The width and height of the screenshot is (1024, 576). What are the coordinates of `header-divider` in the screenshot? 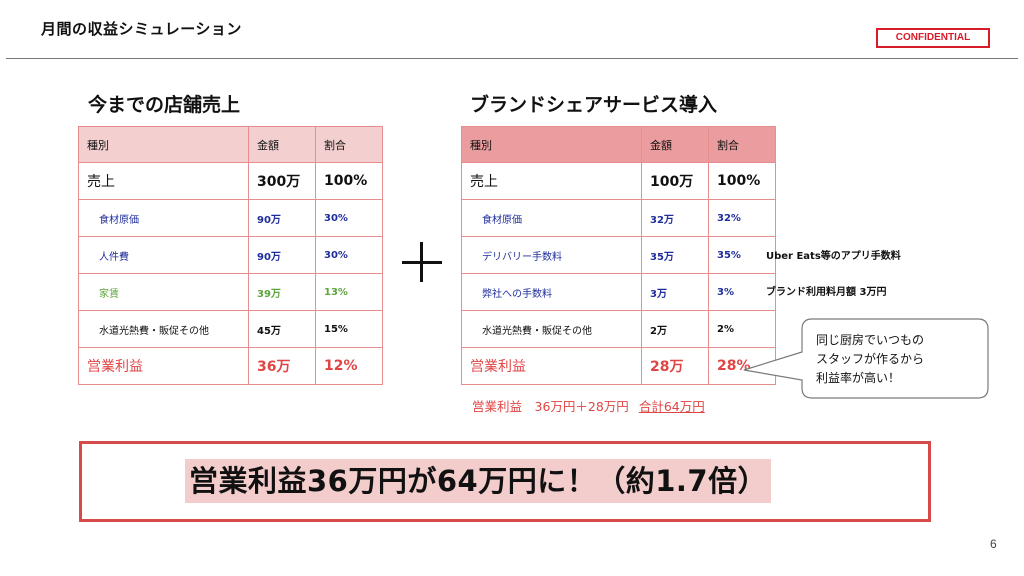 It's located at (512, 58).